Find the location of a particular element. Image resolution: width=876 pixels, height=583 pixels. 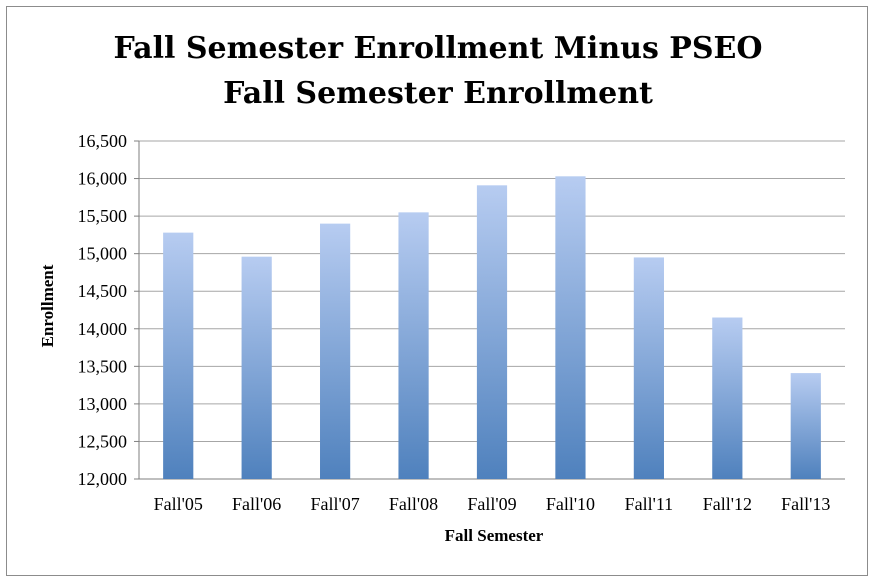

y-tick-label: 13,500 is located at coordinates (103, 366).